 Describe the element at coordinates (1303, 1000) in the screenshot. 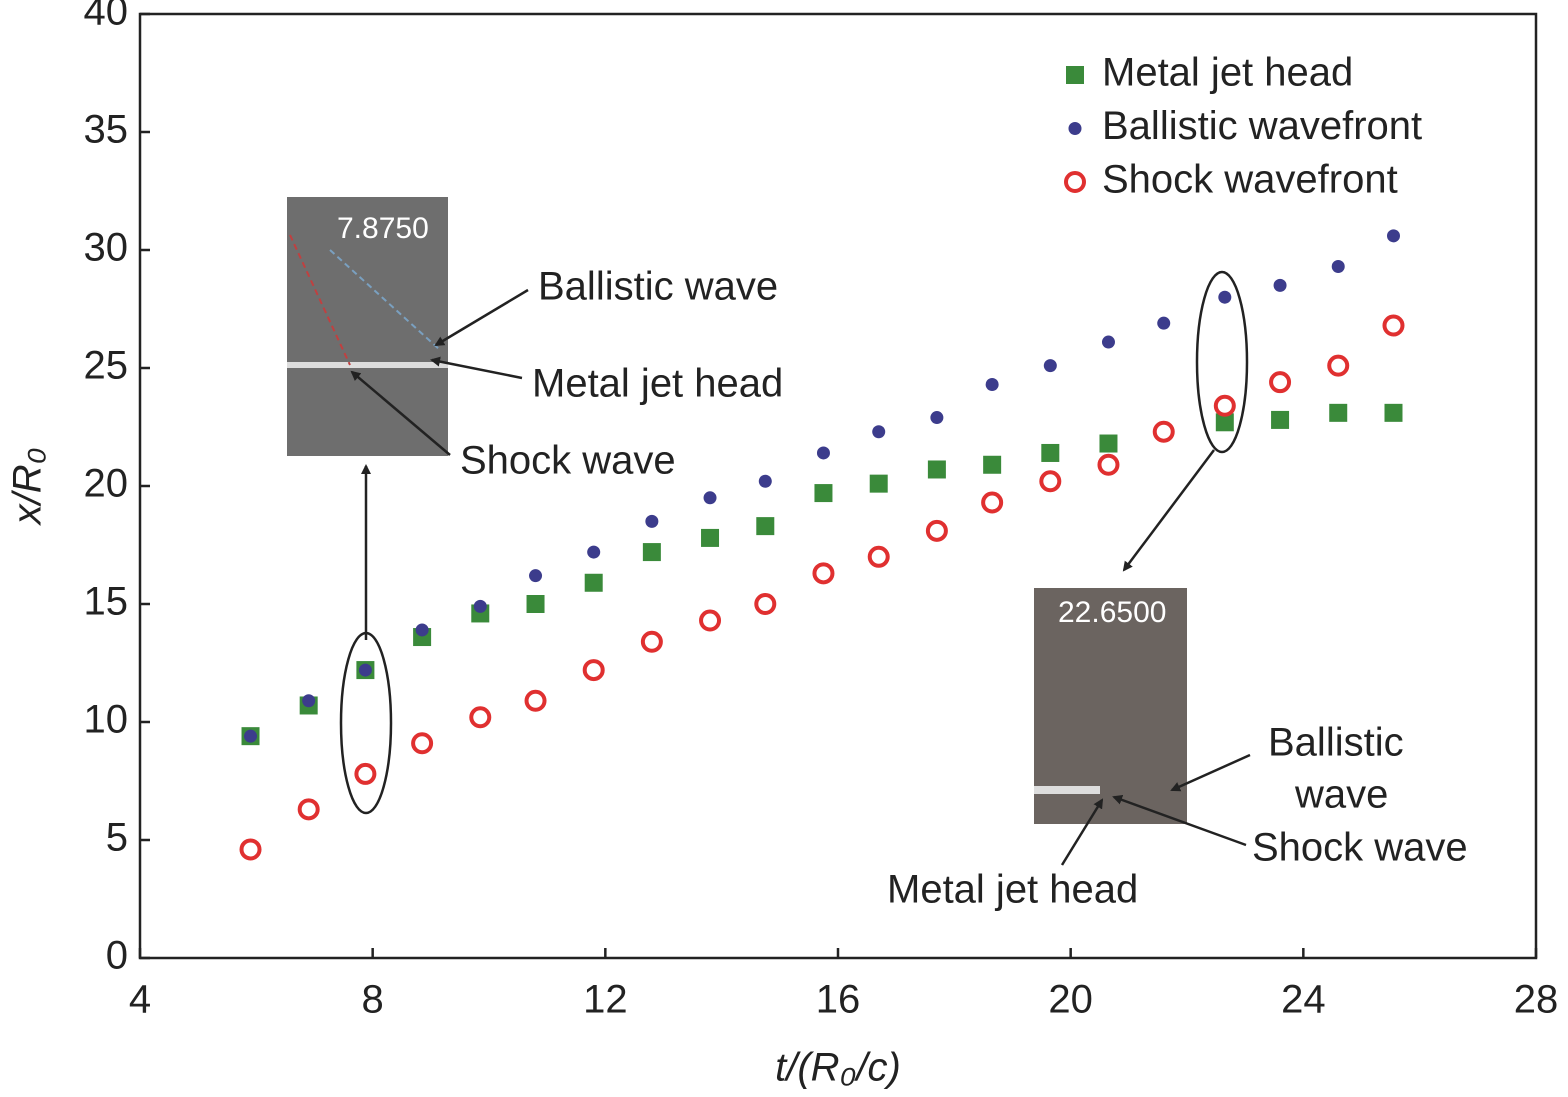

I see `x-tick-label: 24` at that location.